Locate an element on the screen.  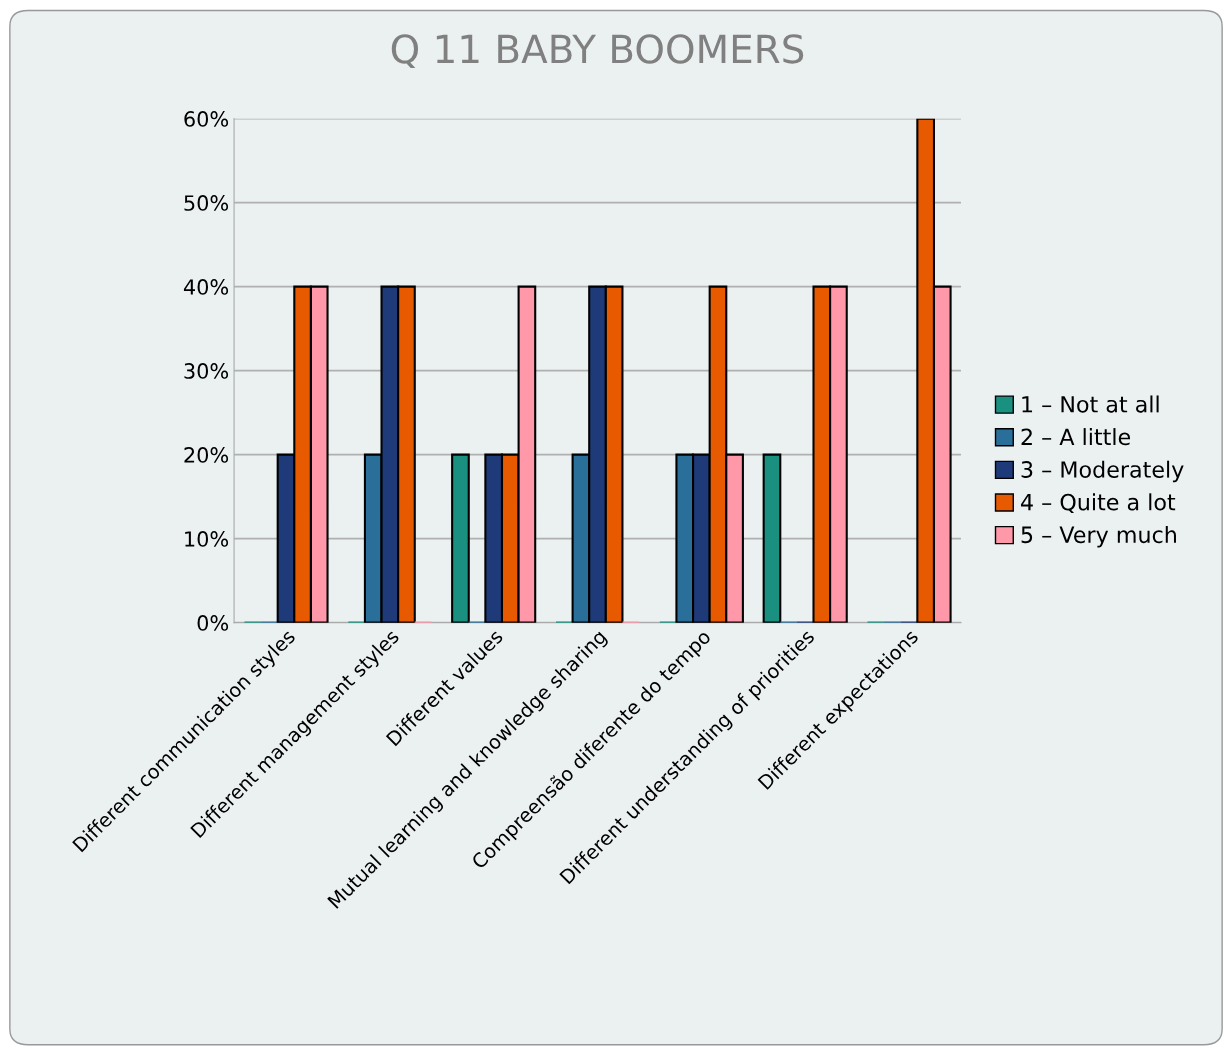
y-tick-label: 60% is located at coordinates (206, 119).